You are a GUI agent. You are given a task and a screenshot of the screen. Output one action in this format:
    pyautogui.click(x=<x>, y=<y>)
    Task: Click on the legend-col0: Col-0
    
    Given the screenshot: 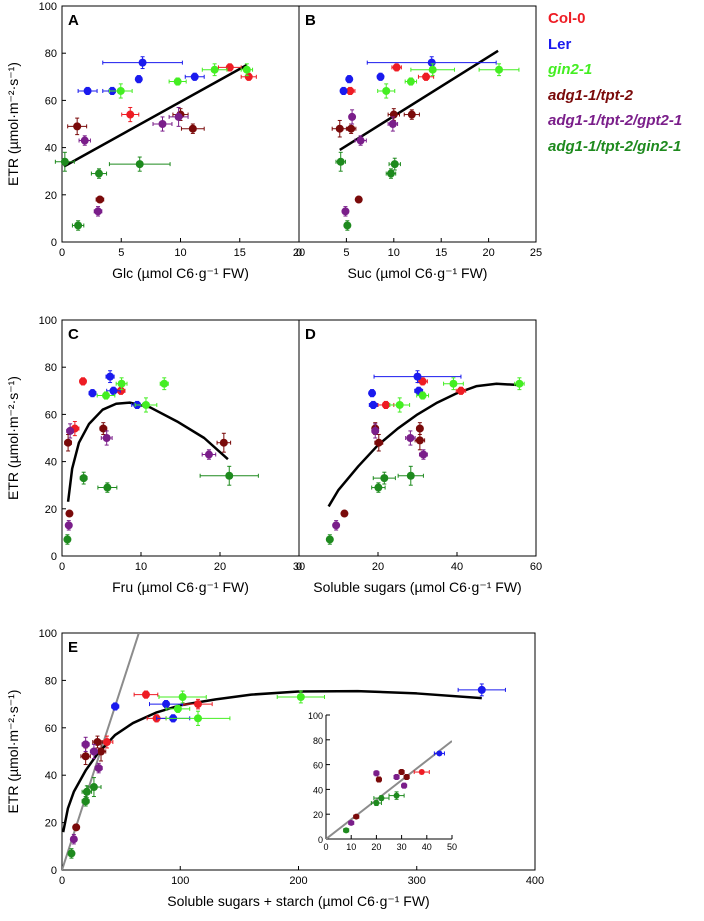 What is the action you would take?
    pyautogui.click(x=567, y=18)
    